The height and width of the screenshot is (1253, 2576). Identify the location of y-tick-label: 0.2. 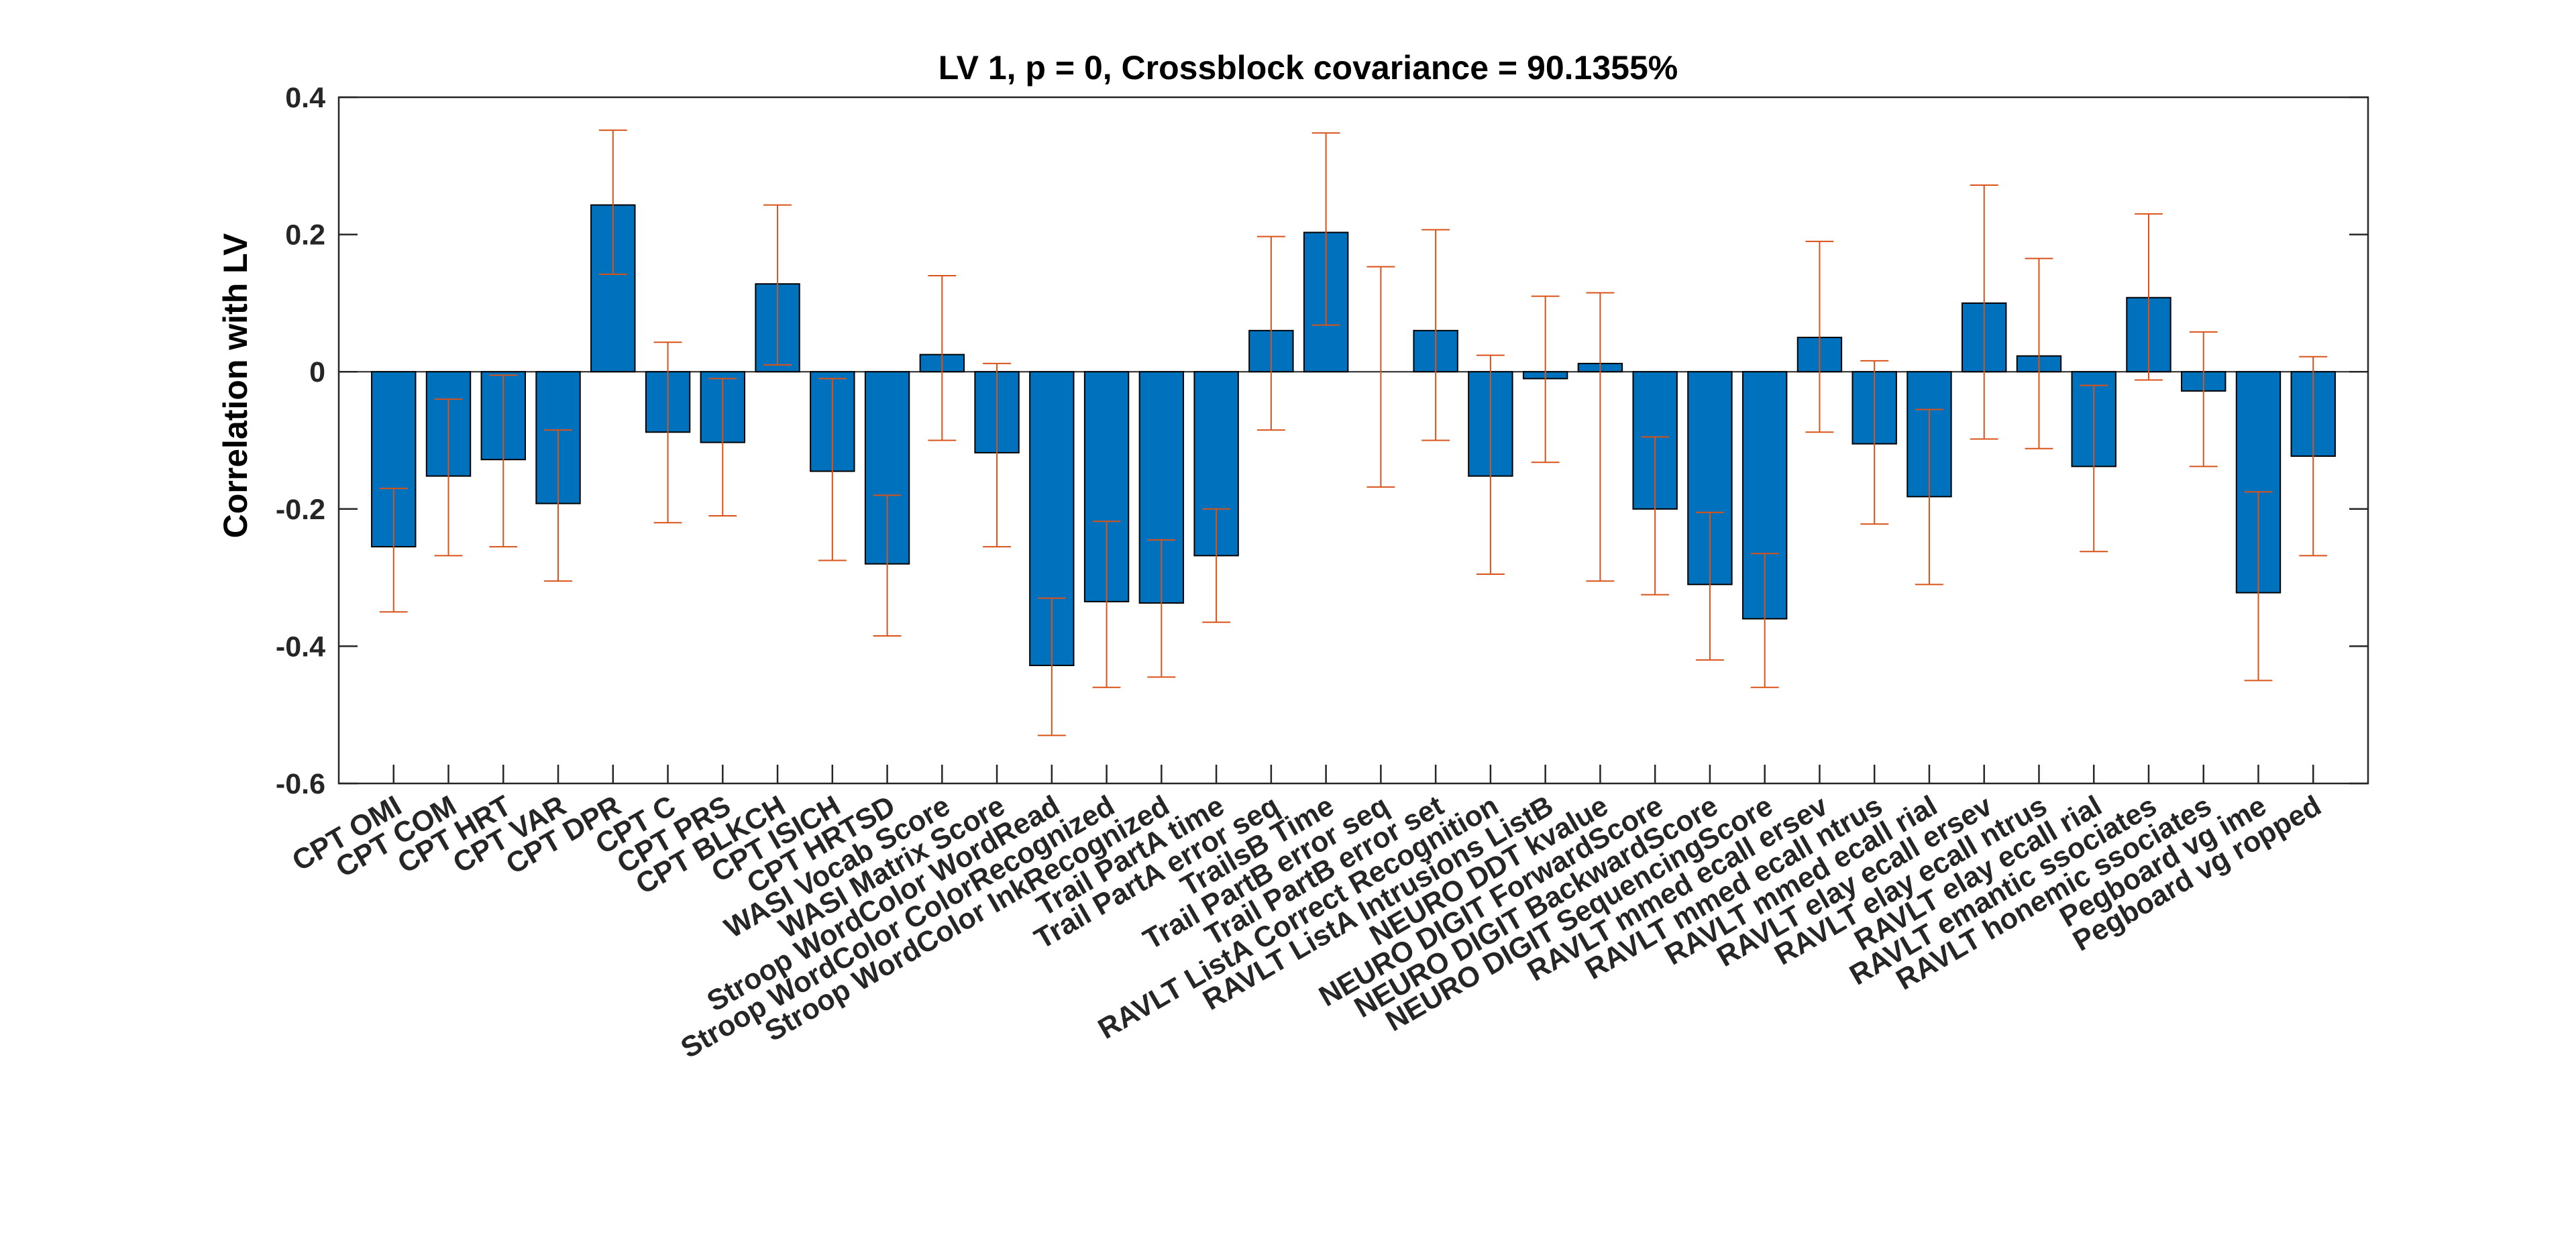
(305, 235).